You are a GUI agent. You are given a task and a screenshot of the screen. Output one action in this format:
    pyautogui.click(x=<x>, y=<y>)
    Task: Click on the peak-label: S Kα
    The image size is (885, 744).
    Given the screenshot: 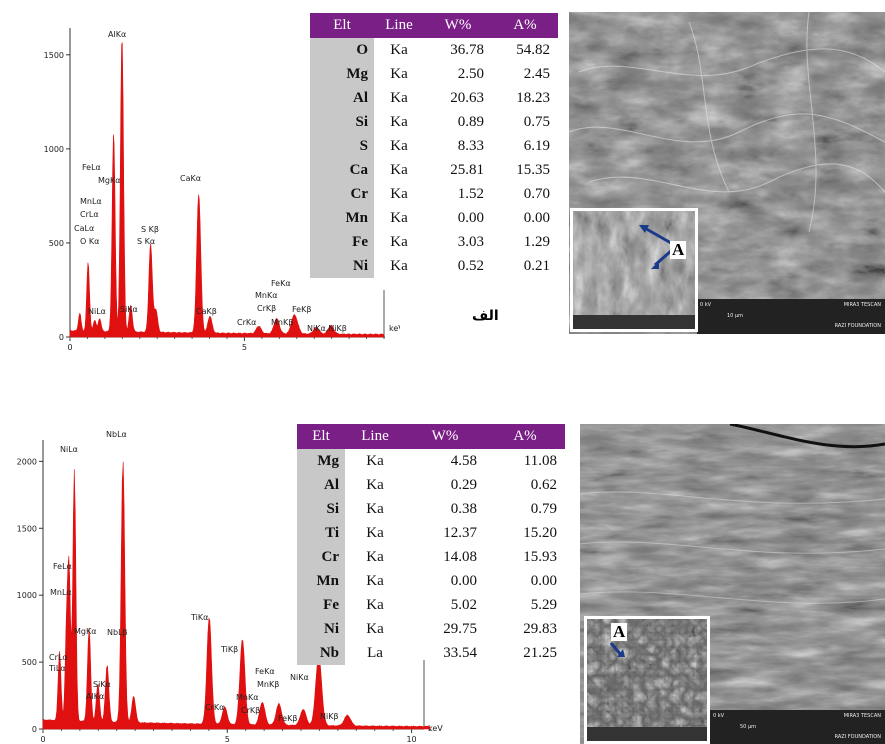 What is the action you would take?
    pyautogui.click(x=146, y=241)
    